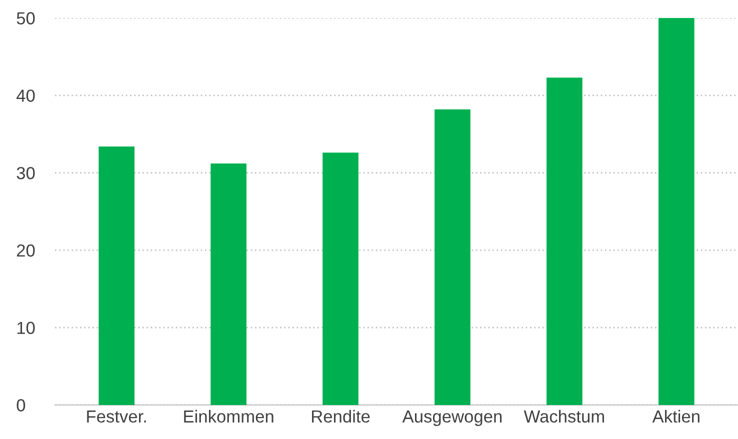 The width and height of the screenshot is (738, 439). I want to click on y-tick-label: 10, so click(26, 328).